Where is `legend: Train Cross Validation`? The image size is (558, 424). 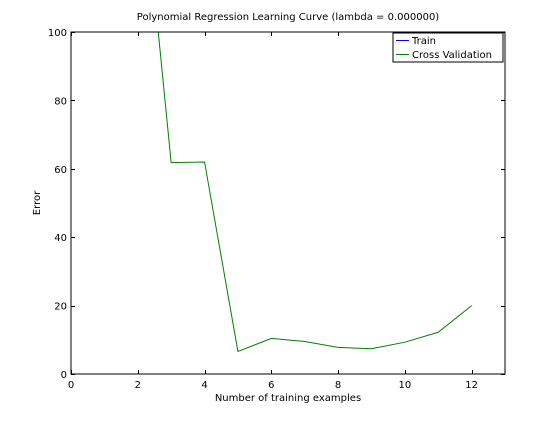
legend: Train Cross Validation is located at coordinates (448, 47).